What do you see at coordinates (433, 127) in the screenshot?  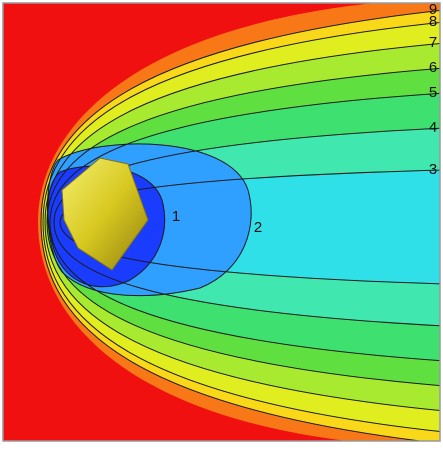 I see `contour-label: 4` at bounding box center [433, 127].